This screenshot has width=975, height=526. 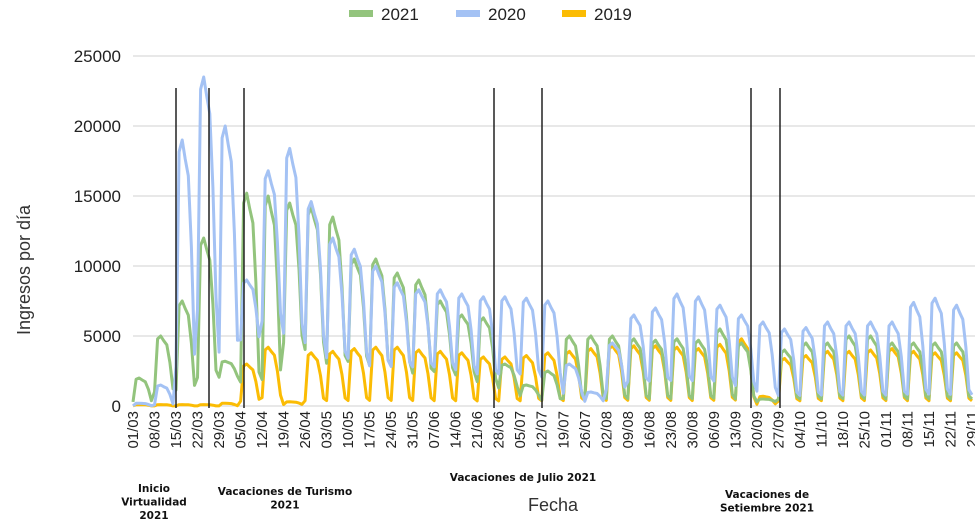 What do you see at coordinates (613, 14) in the screenshot?
I see `legend-label: 2019` at bounding box center [613, 14].